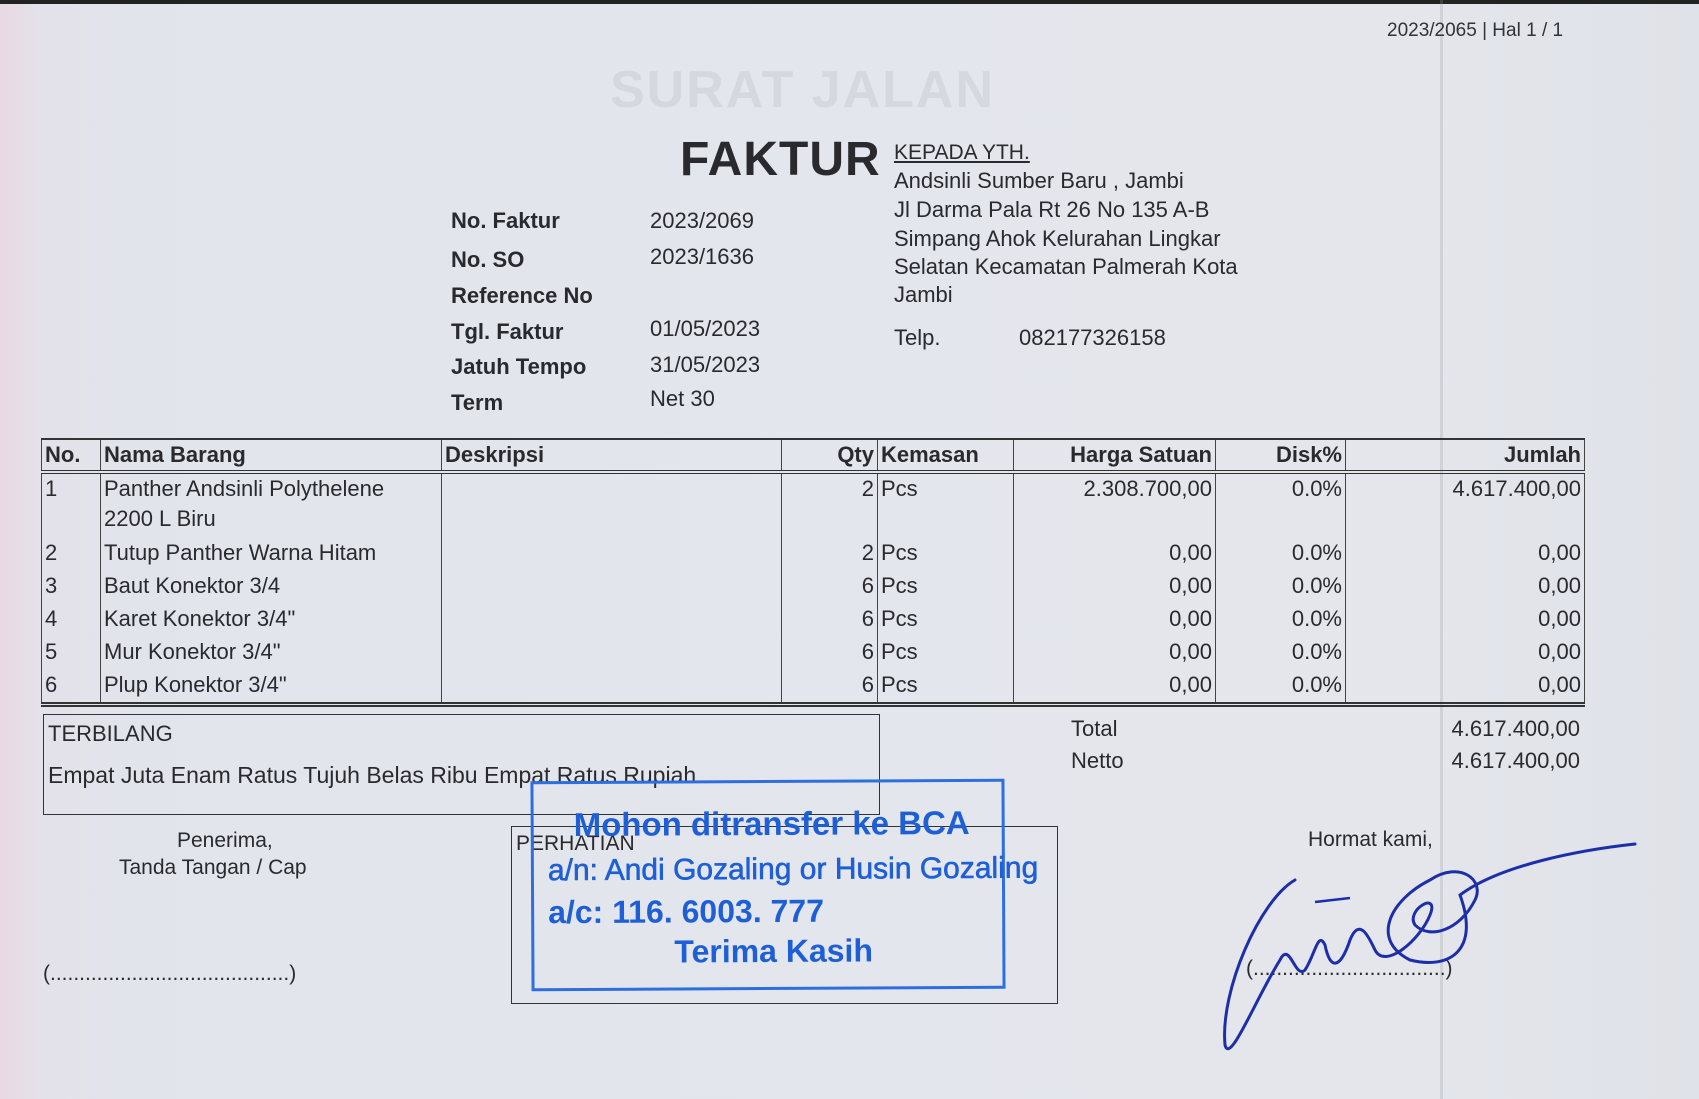 This screenshot has height=1099, width=1699. I want to click on notice-box: PERHATIAN, so click(784, 915).